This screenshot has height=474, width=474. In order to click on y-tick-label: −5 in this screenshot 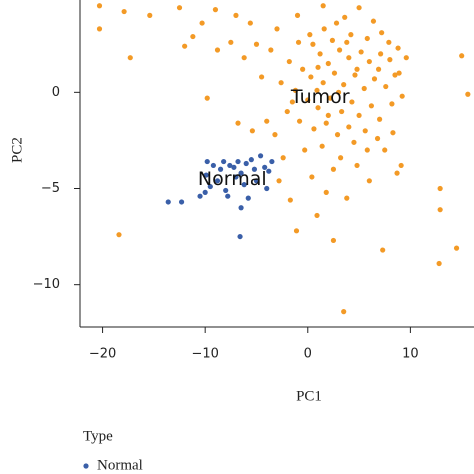, I will do `click(50, 188)`.